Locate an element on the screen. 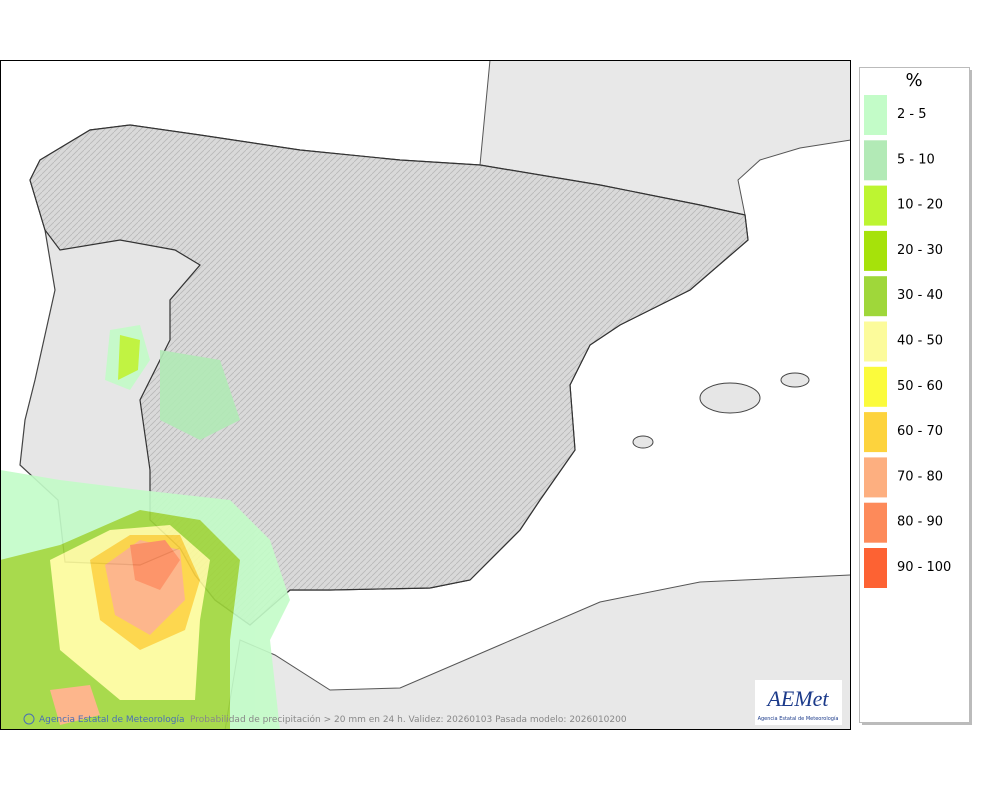  logo-name: AEMet is located at coordinates (797, 698).